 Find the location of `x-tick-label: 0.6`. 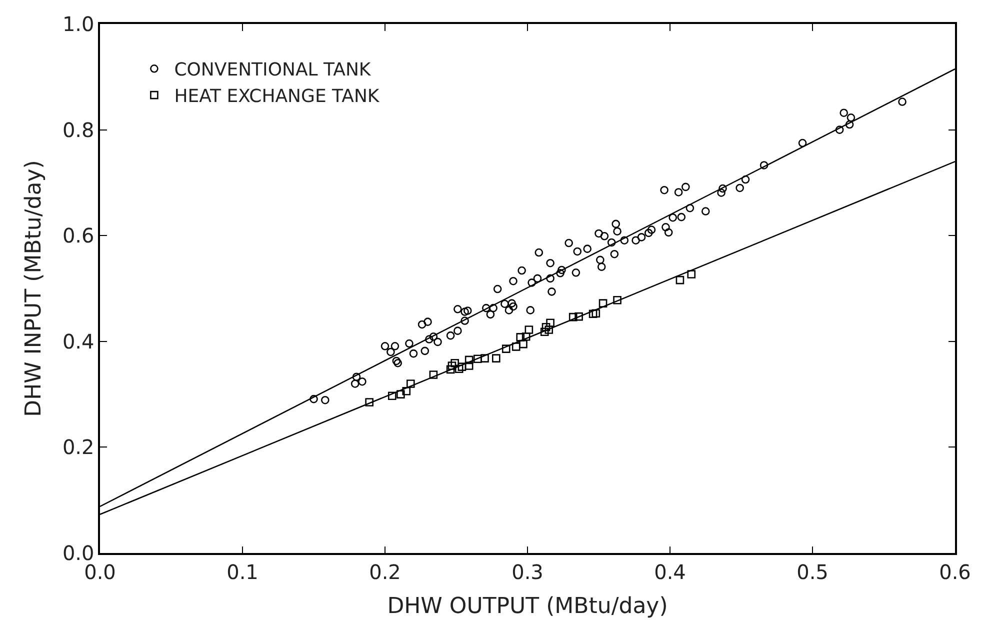

x-tick-label: 0.6 is located at coordinates (955, 572).